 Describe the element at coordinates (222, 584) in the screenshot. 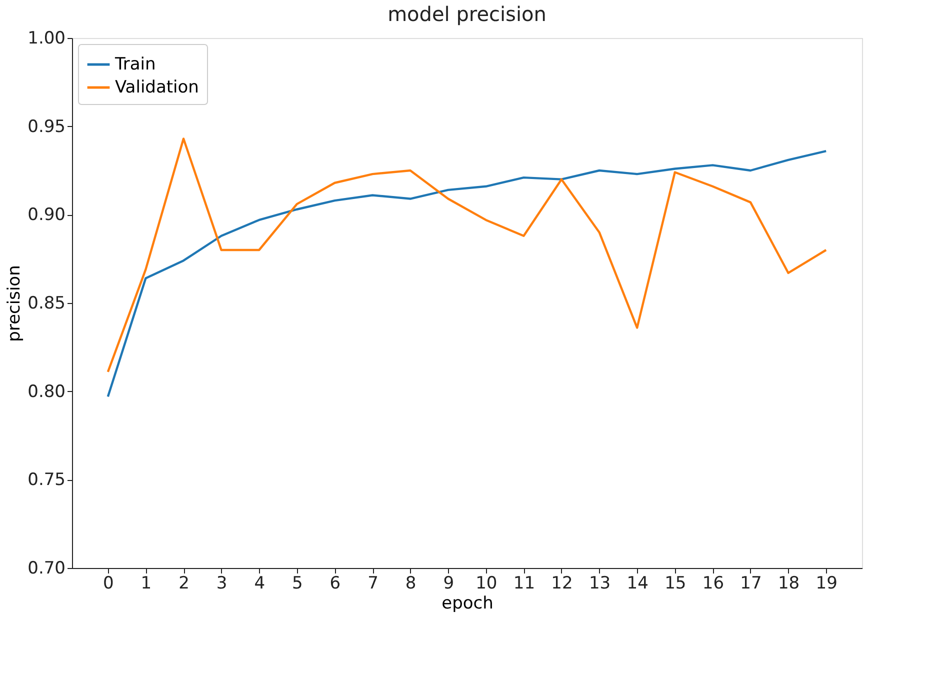

I see `x-tick-label: 3` at that location.